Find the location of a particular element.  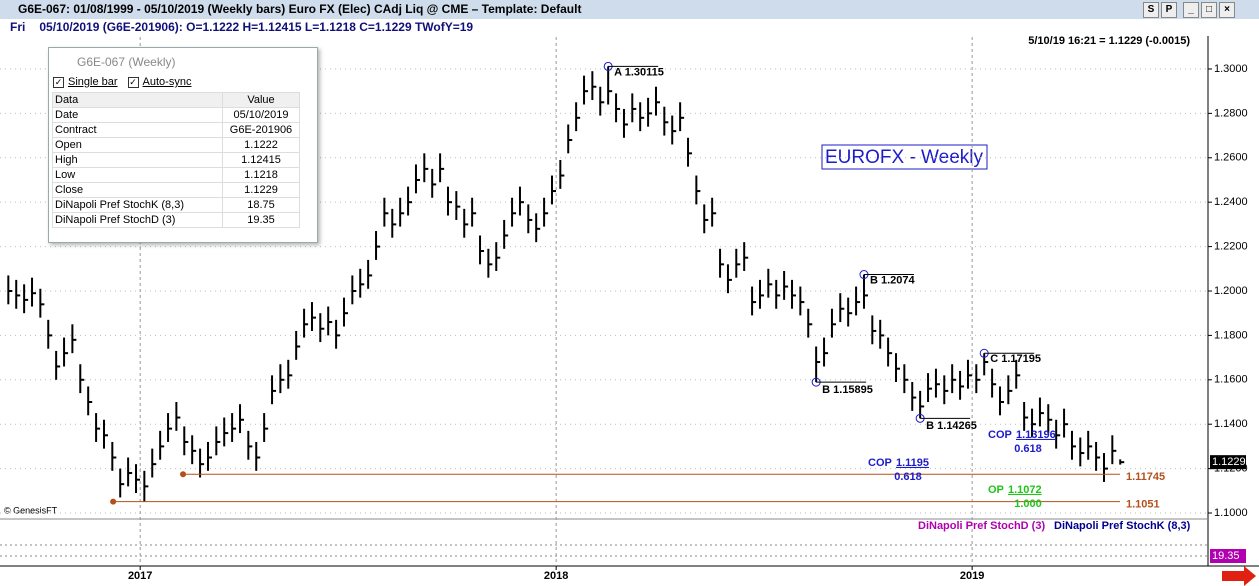

minimize: _ is located at coordinates (1191, 10).